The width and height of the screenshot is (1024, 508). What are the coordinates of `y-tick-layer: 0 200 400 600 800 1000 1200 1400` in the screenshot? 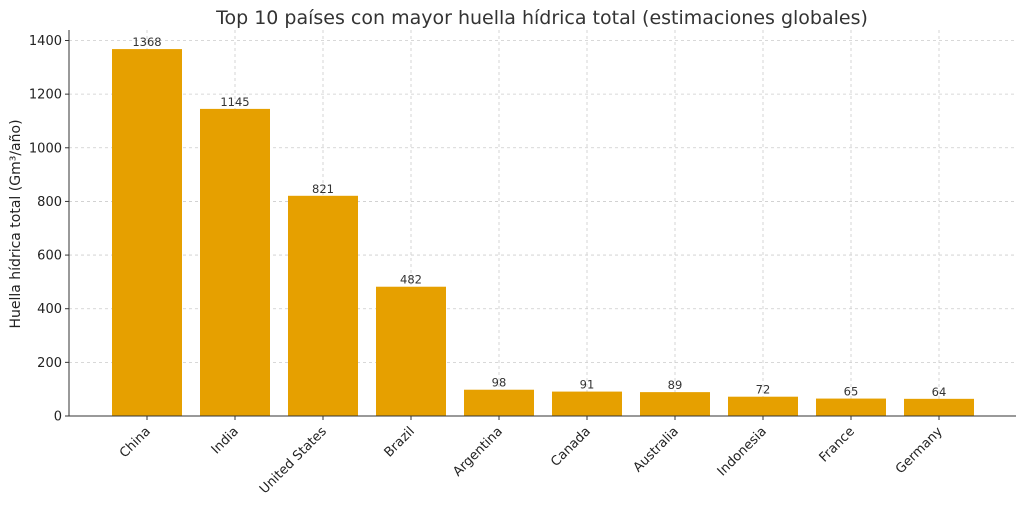 It's located at (49, 229).